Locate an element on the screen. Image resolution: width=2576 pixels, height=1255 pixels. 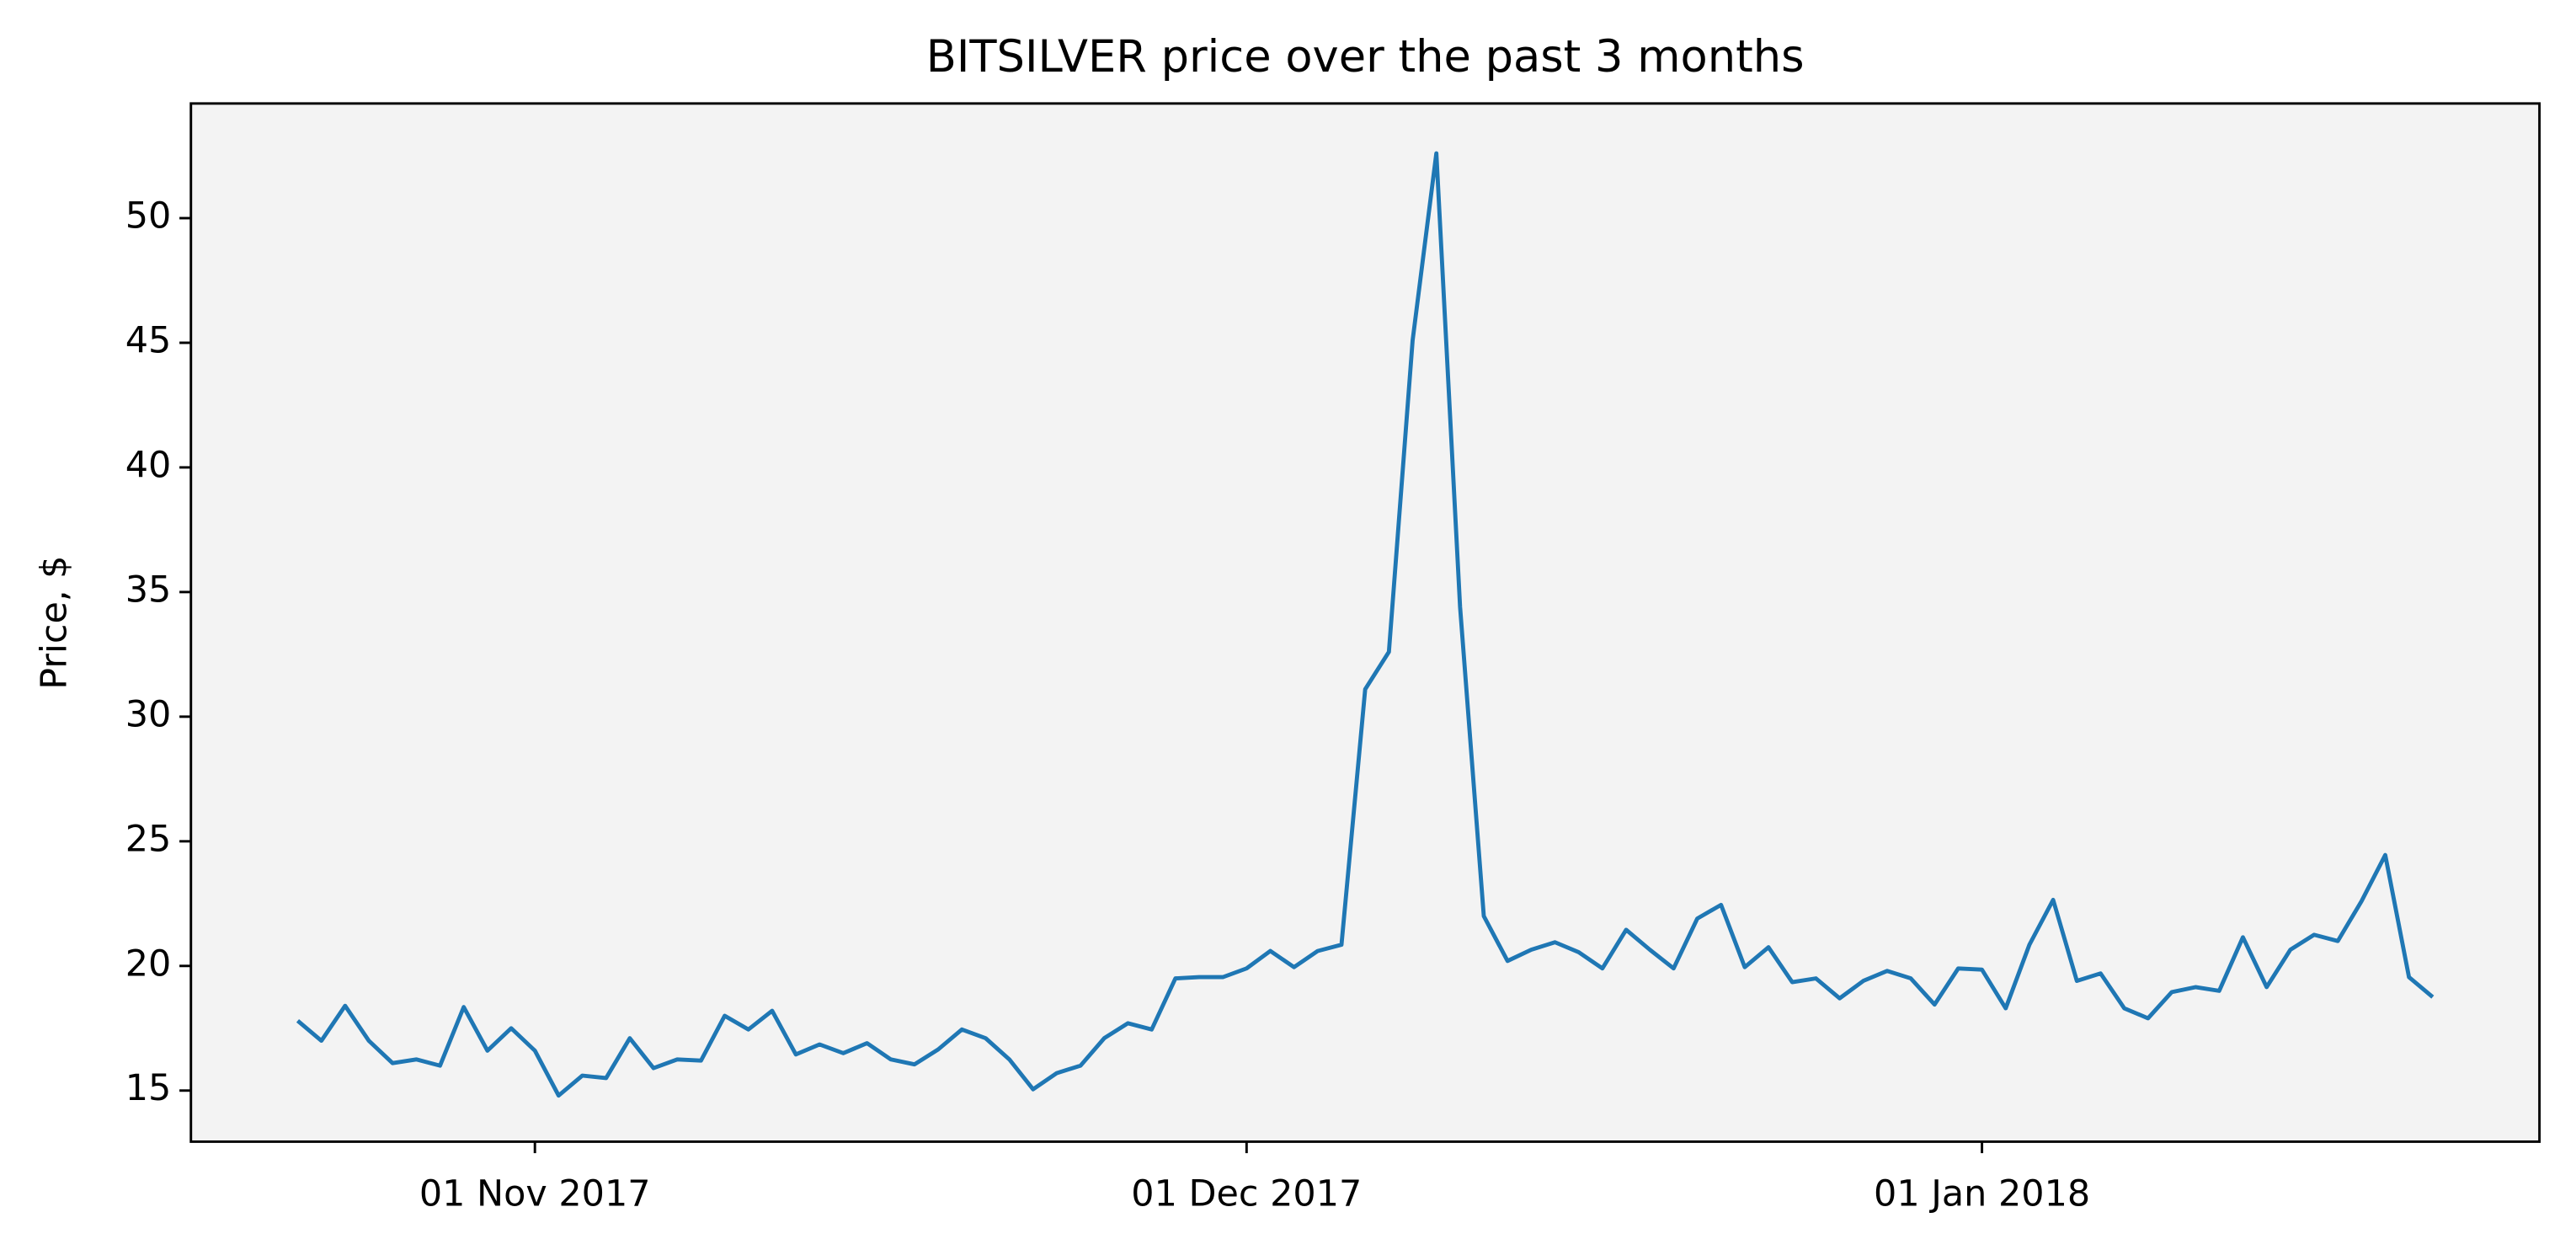
y-axis-label: Price, $ is located at coordinates (54, 623).